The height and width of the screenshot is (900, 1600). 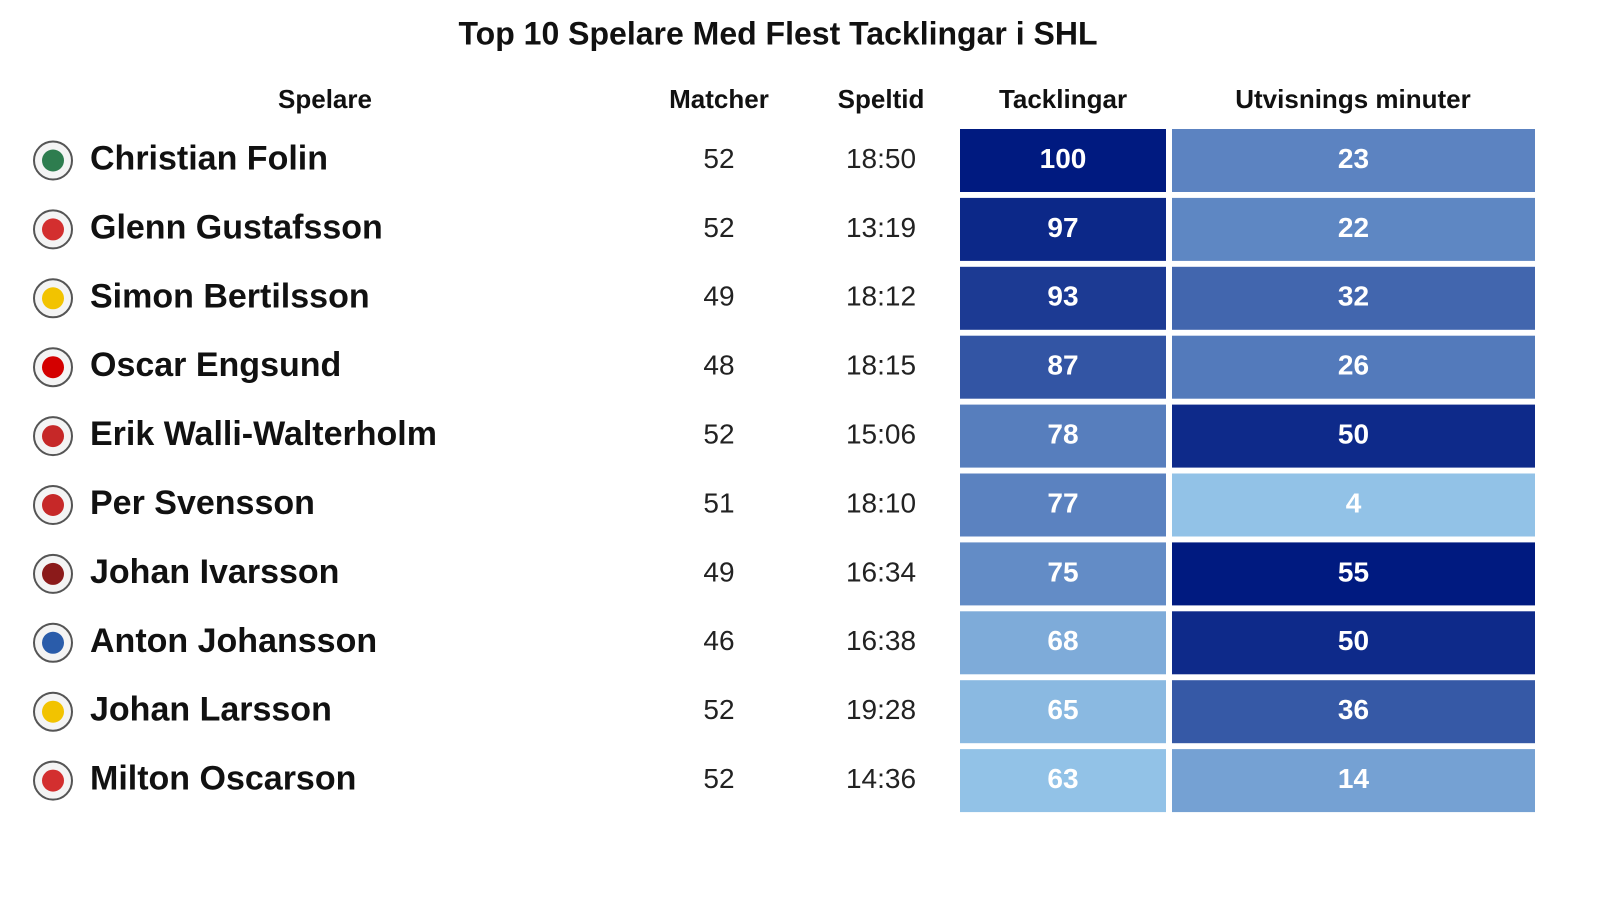 I want to click on penalty-value: 32, so click(x=1353, y=296).